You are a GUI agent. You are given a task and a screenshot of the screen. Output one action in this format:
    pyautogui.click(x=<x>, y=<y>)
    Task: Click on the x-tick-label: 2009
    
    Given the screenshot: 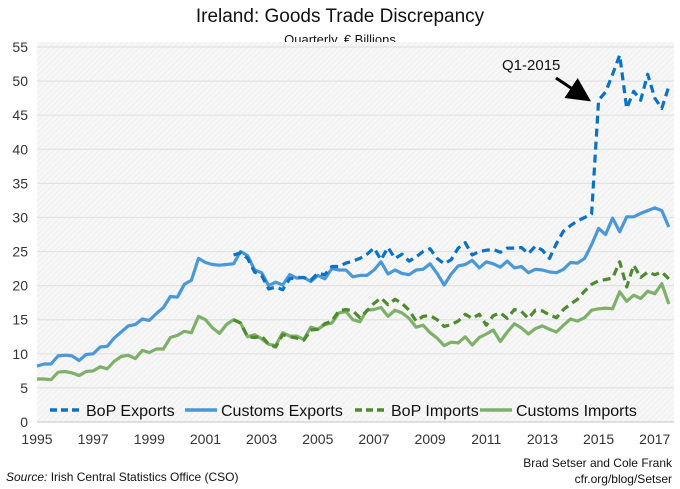 What is the action you would take?
    pyautogui.click(x=430, y=439)
    